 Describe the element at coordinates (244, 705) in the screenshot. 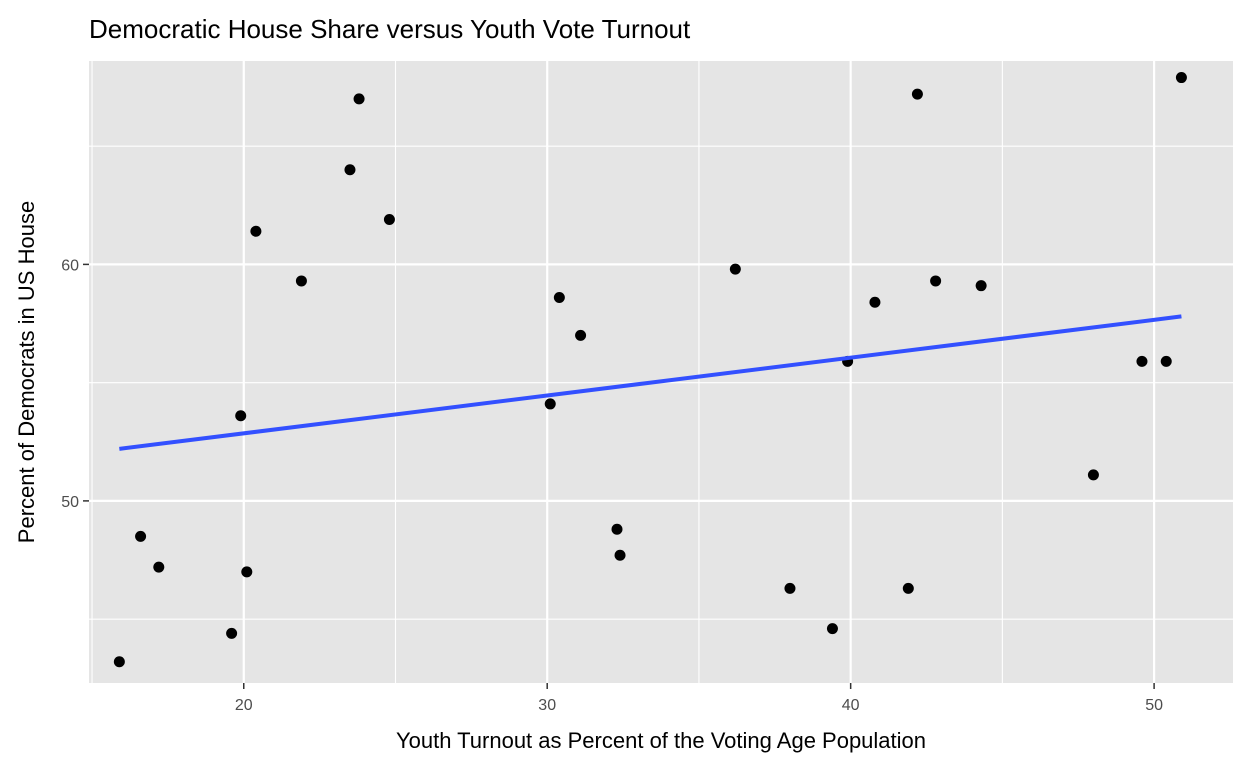

I see `x-tick-label: 20` at that location.